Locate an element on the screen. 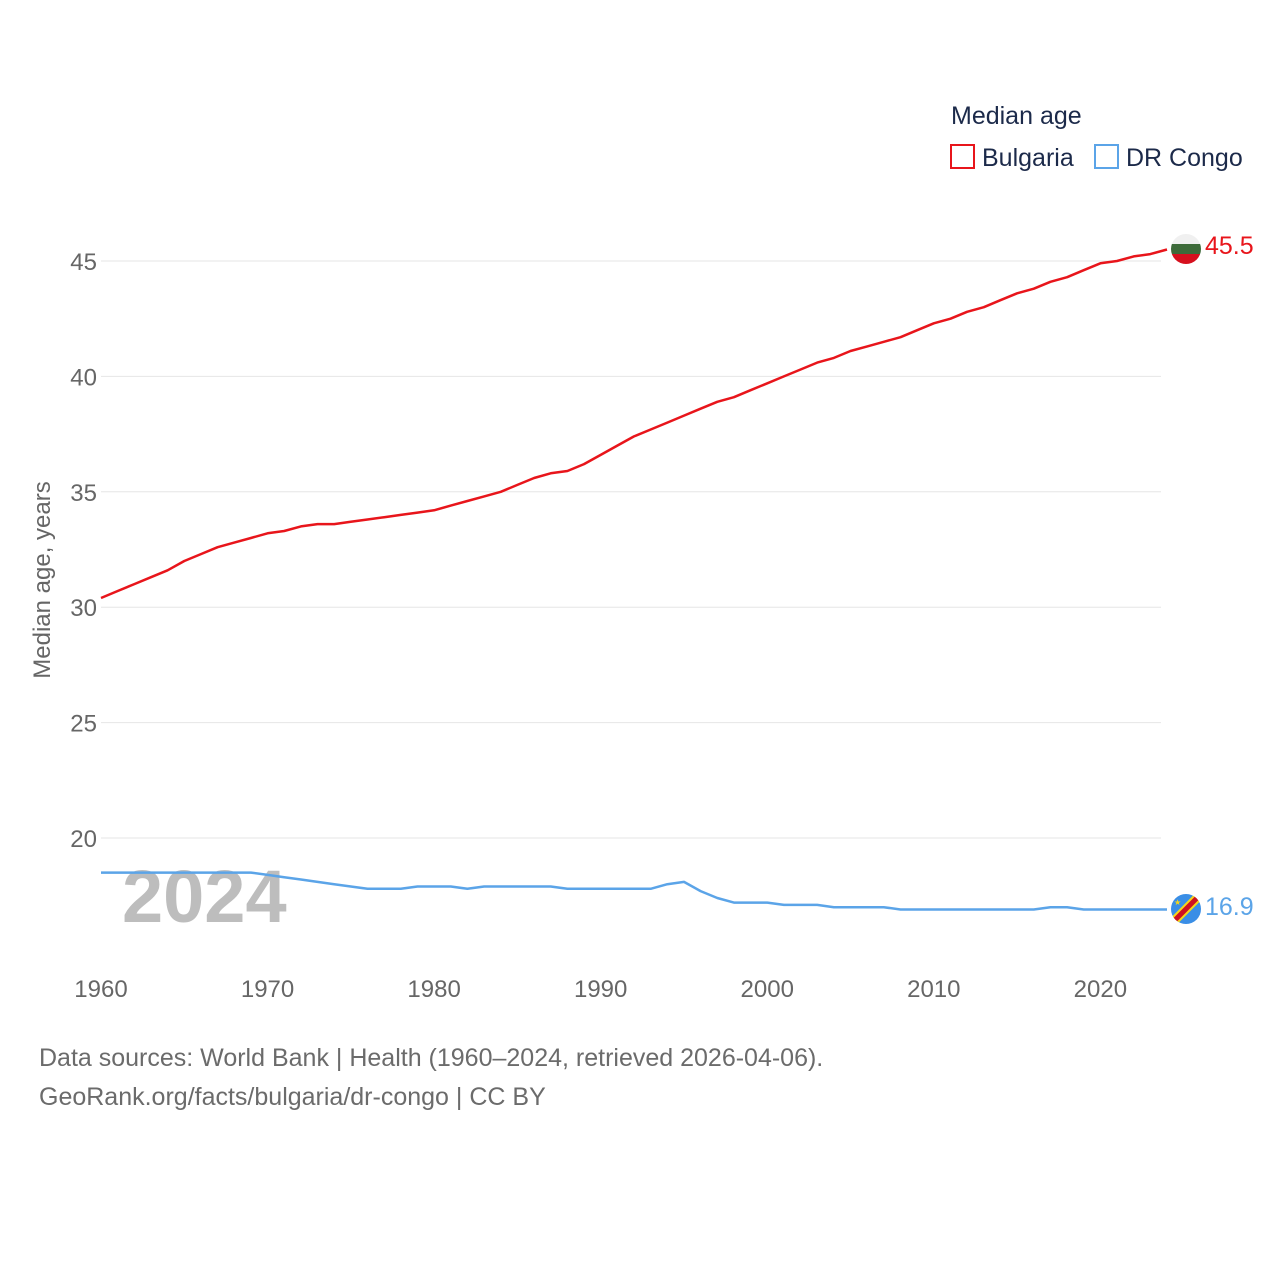 The image size is (1280, 1280). legend-item-dr-congo: DR Congo is located at coordinates (1168, 158).